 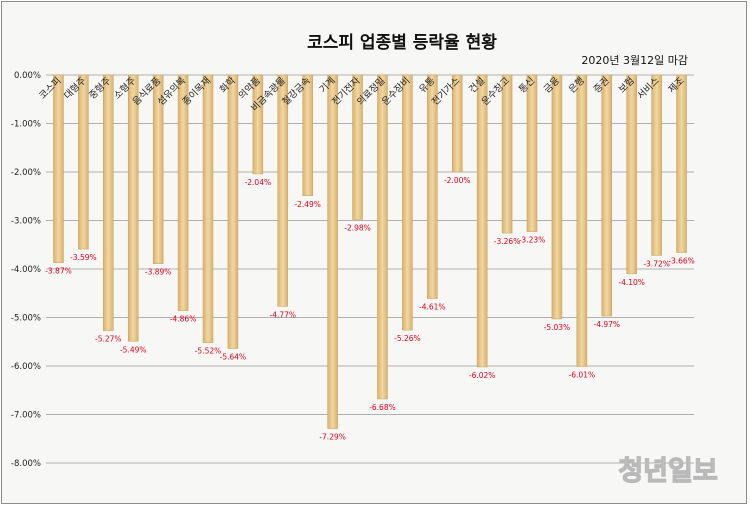 I want to click on data-label: -5.26%, so click(x=407, y=338).